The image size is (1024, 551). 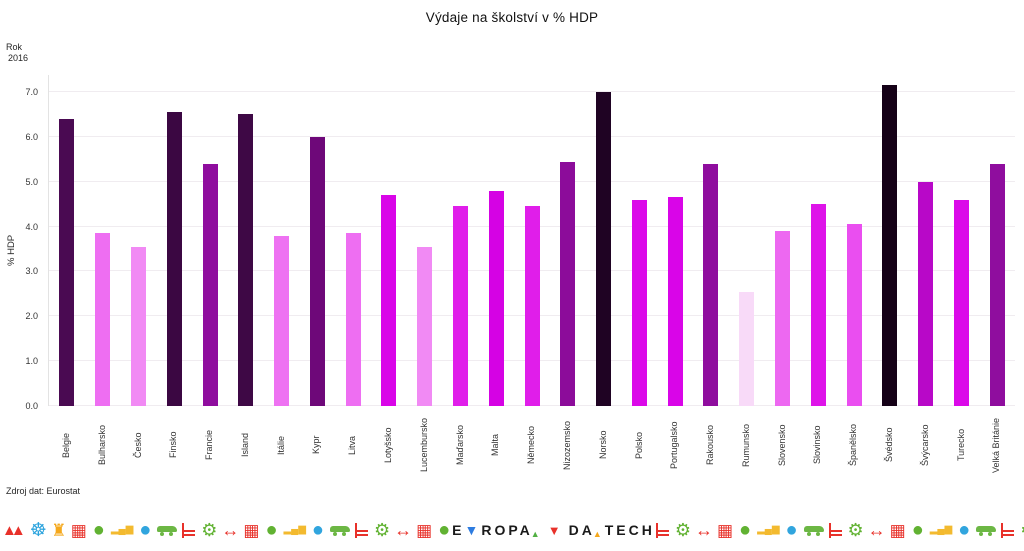 I want to click on bar-Francie, so click(x=210, y=284).